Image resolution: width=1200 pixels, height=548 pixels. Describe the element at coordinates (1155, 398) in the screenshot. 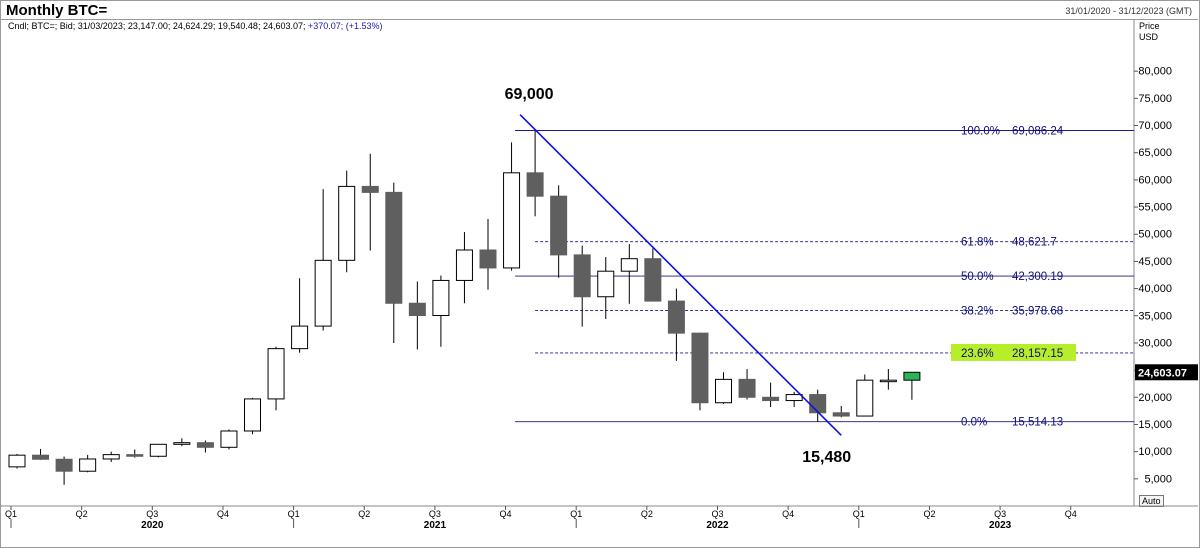

I see `y-tick-label: 20,000` at that location.